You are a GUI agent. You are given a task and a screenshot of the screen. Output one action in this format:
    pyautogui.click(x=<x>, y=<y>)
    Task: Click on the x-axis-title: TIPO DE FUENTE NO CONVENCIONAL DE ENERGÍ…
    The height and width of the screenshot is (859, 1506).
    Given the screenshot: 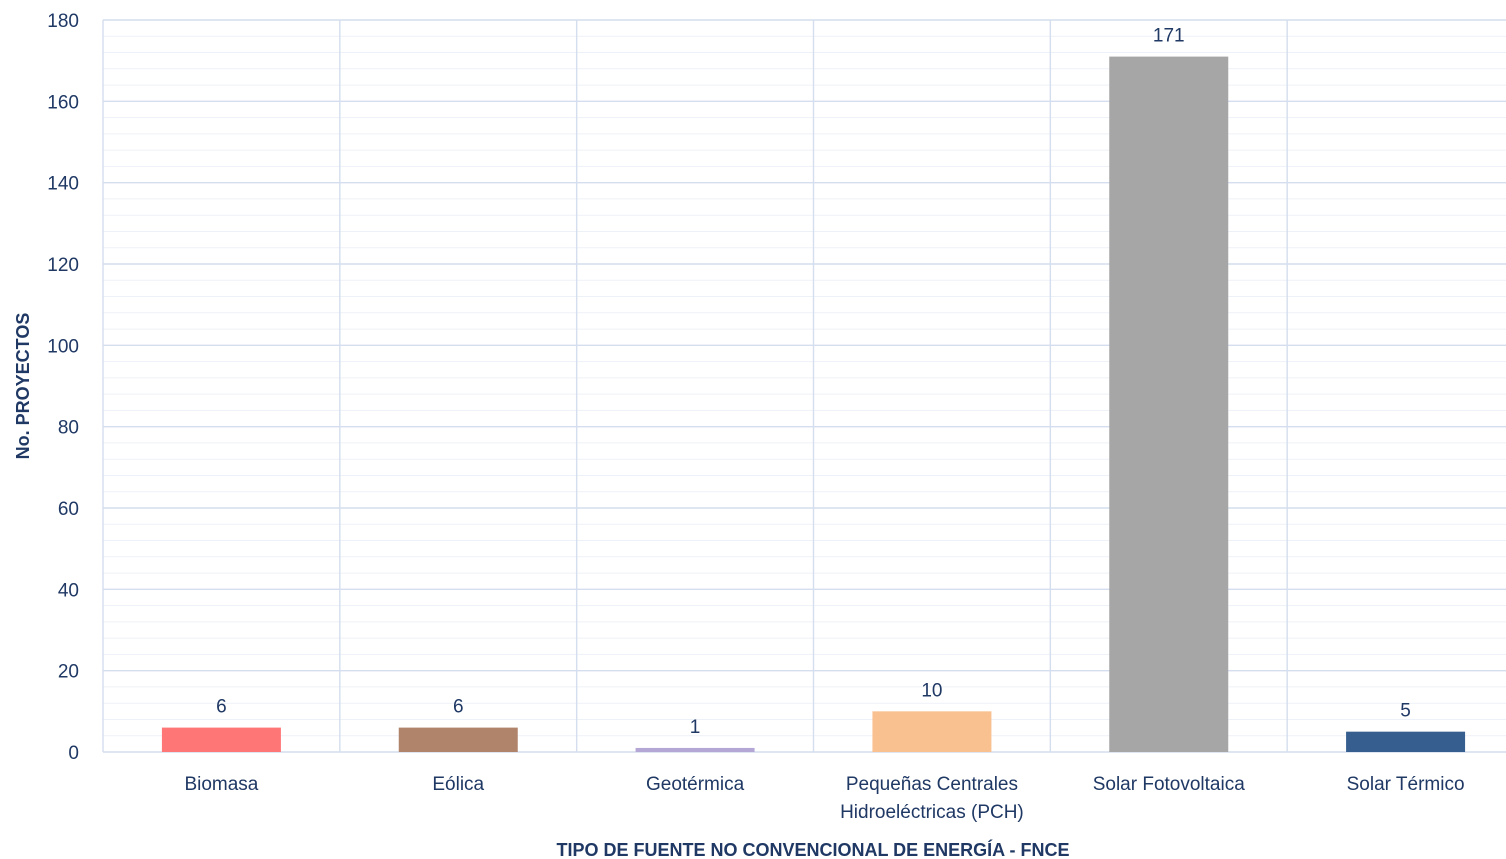 What is the action you would take?
    pyautogui.click(x=812, y=849)
    